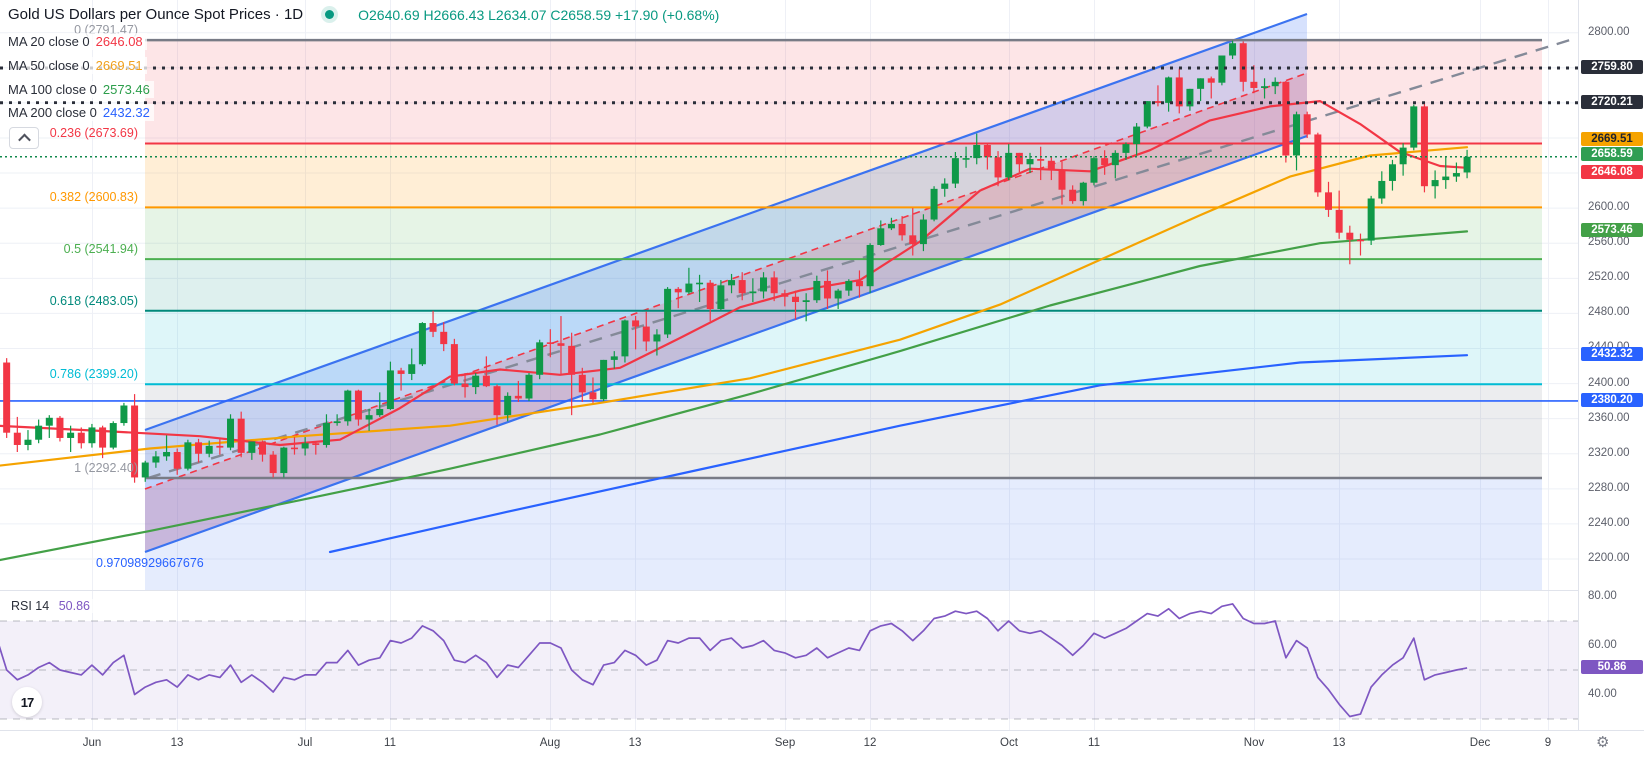  What do you see at coordinates (789, 85) in the screenshot?
I see `price-alert-lines-layer` at bounding box center [789, 85].